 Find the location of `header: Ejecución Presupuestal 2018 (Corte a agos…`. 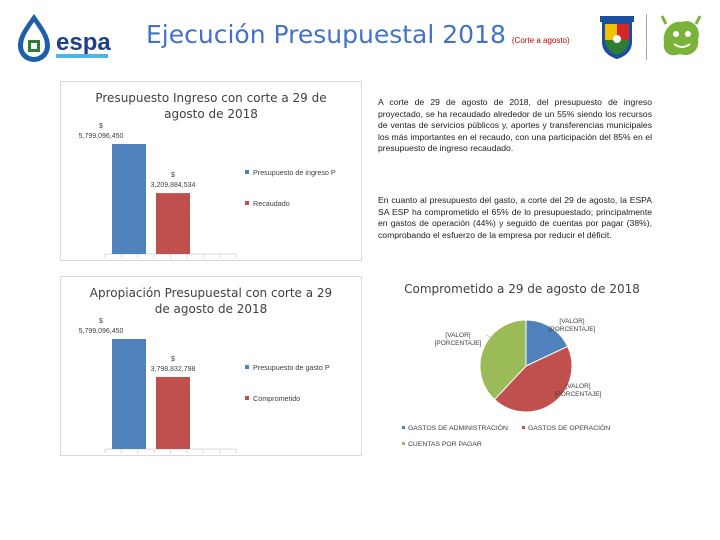

header: Ejecución Presupuestal 2018 (Corte a agos… is located at coordinates (358, 34).